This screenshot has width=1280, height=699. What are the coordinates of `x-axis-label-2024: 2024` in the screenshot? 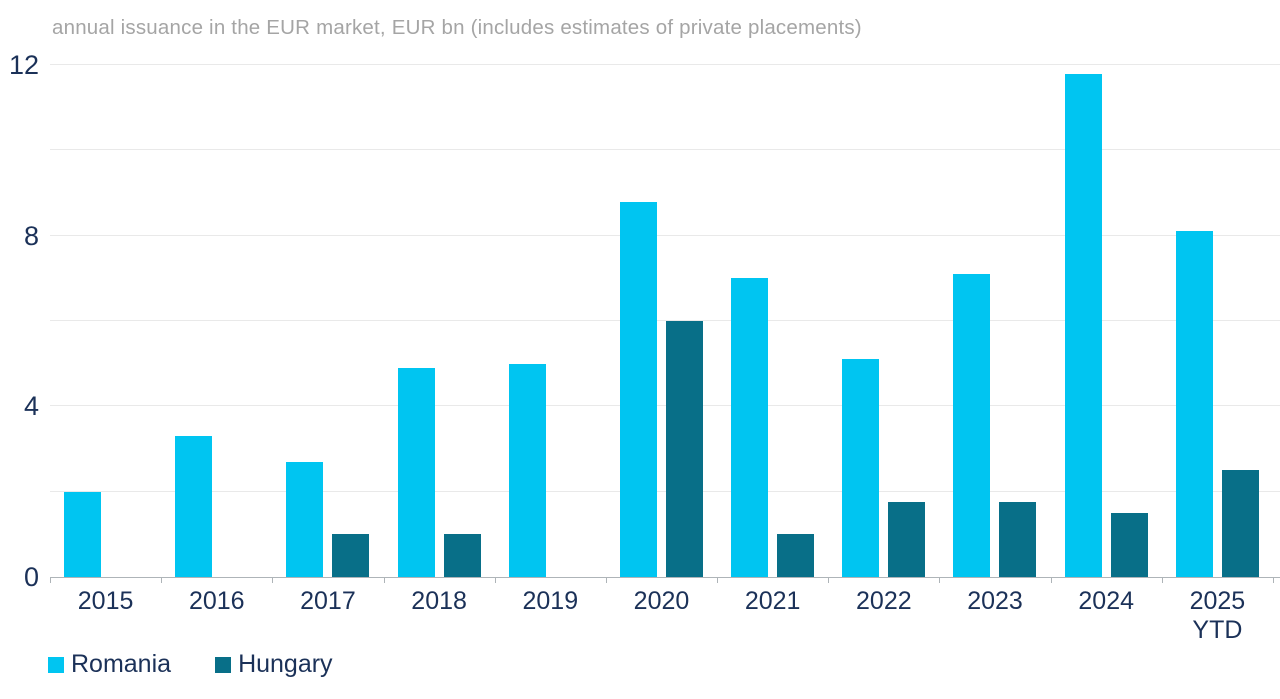 It's located at (1106, 601).